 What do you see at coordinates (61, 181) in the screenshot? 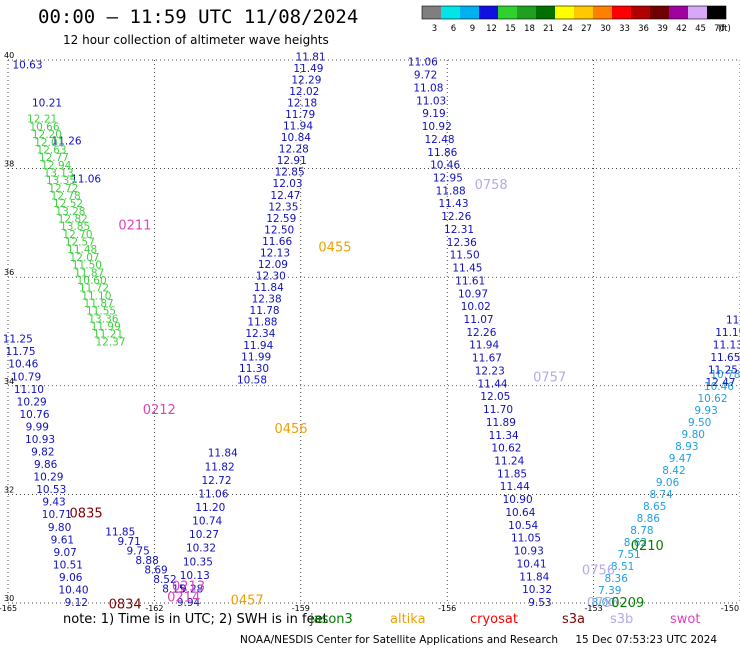
I see `wave-height-value: 13.35` at bounding box center [61, 181].